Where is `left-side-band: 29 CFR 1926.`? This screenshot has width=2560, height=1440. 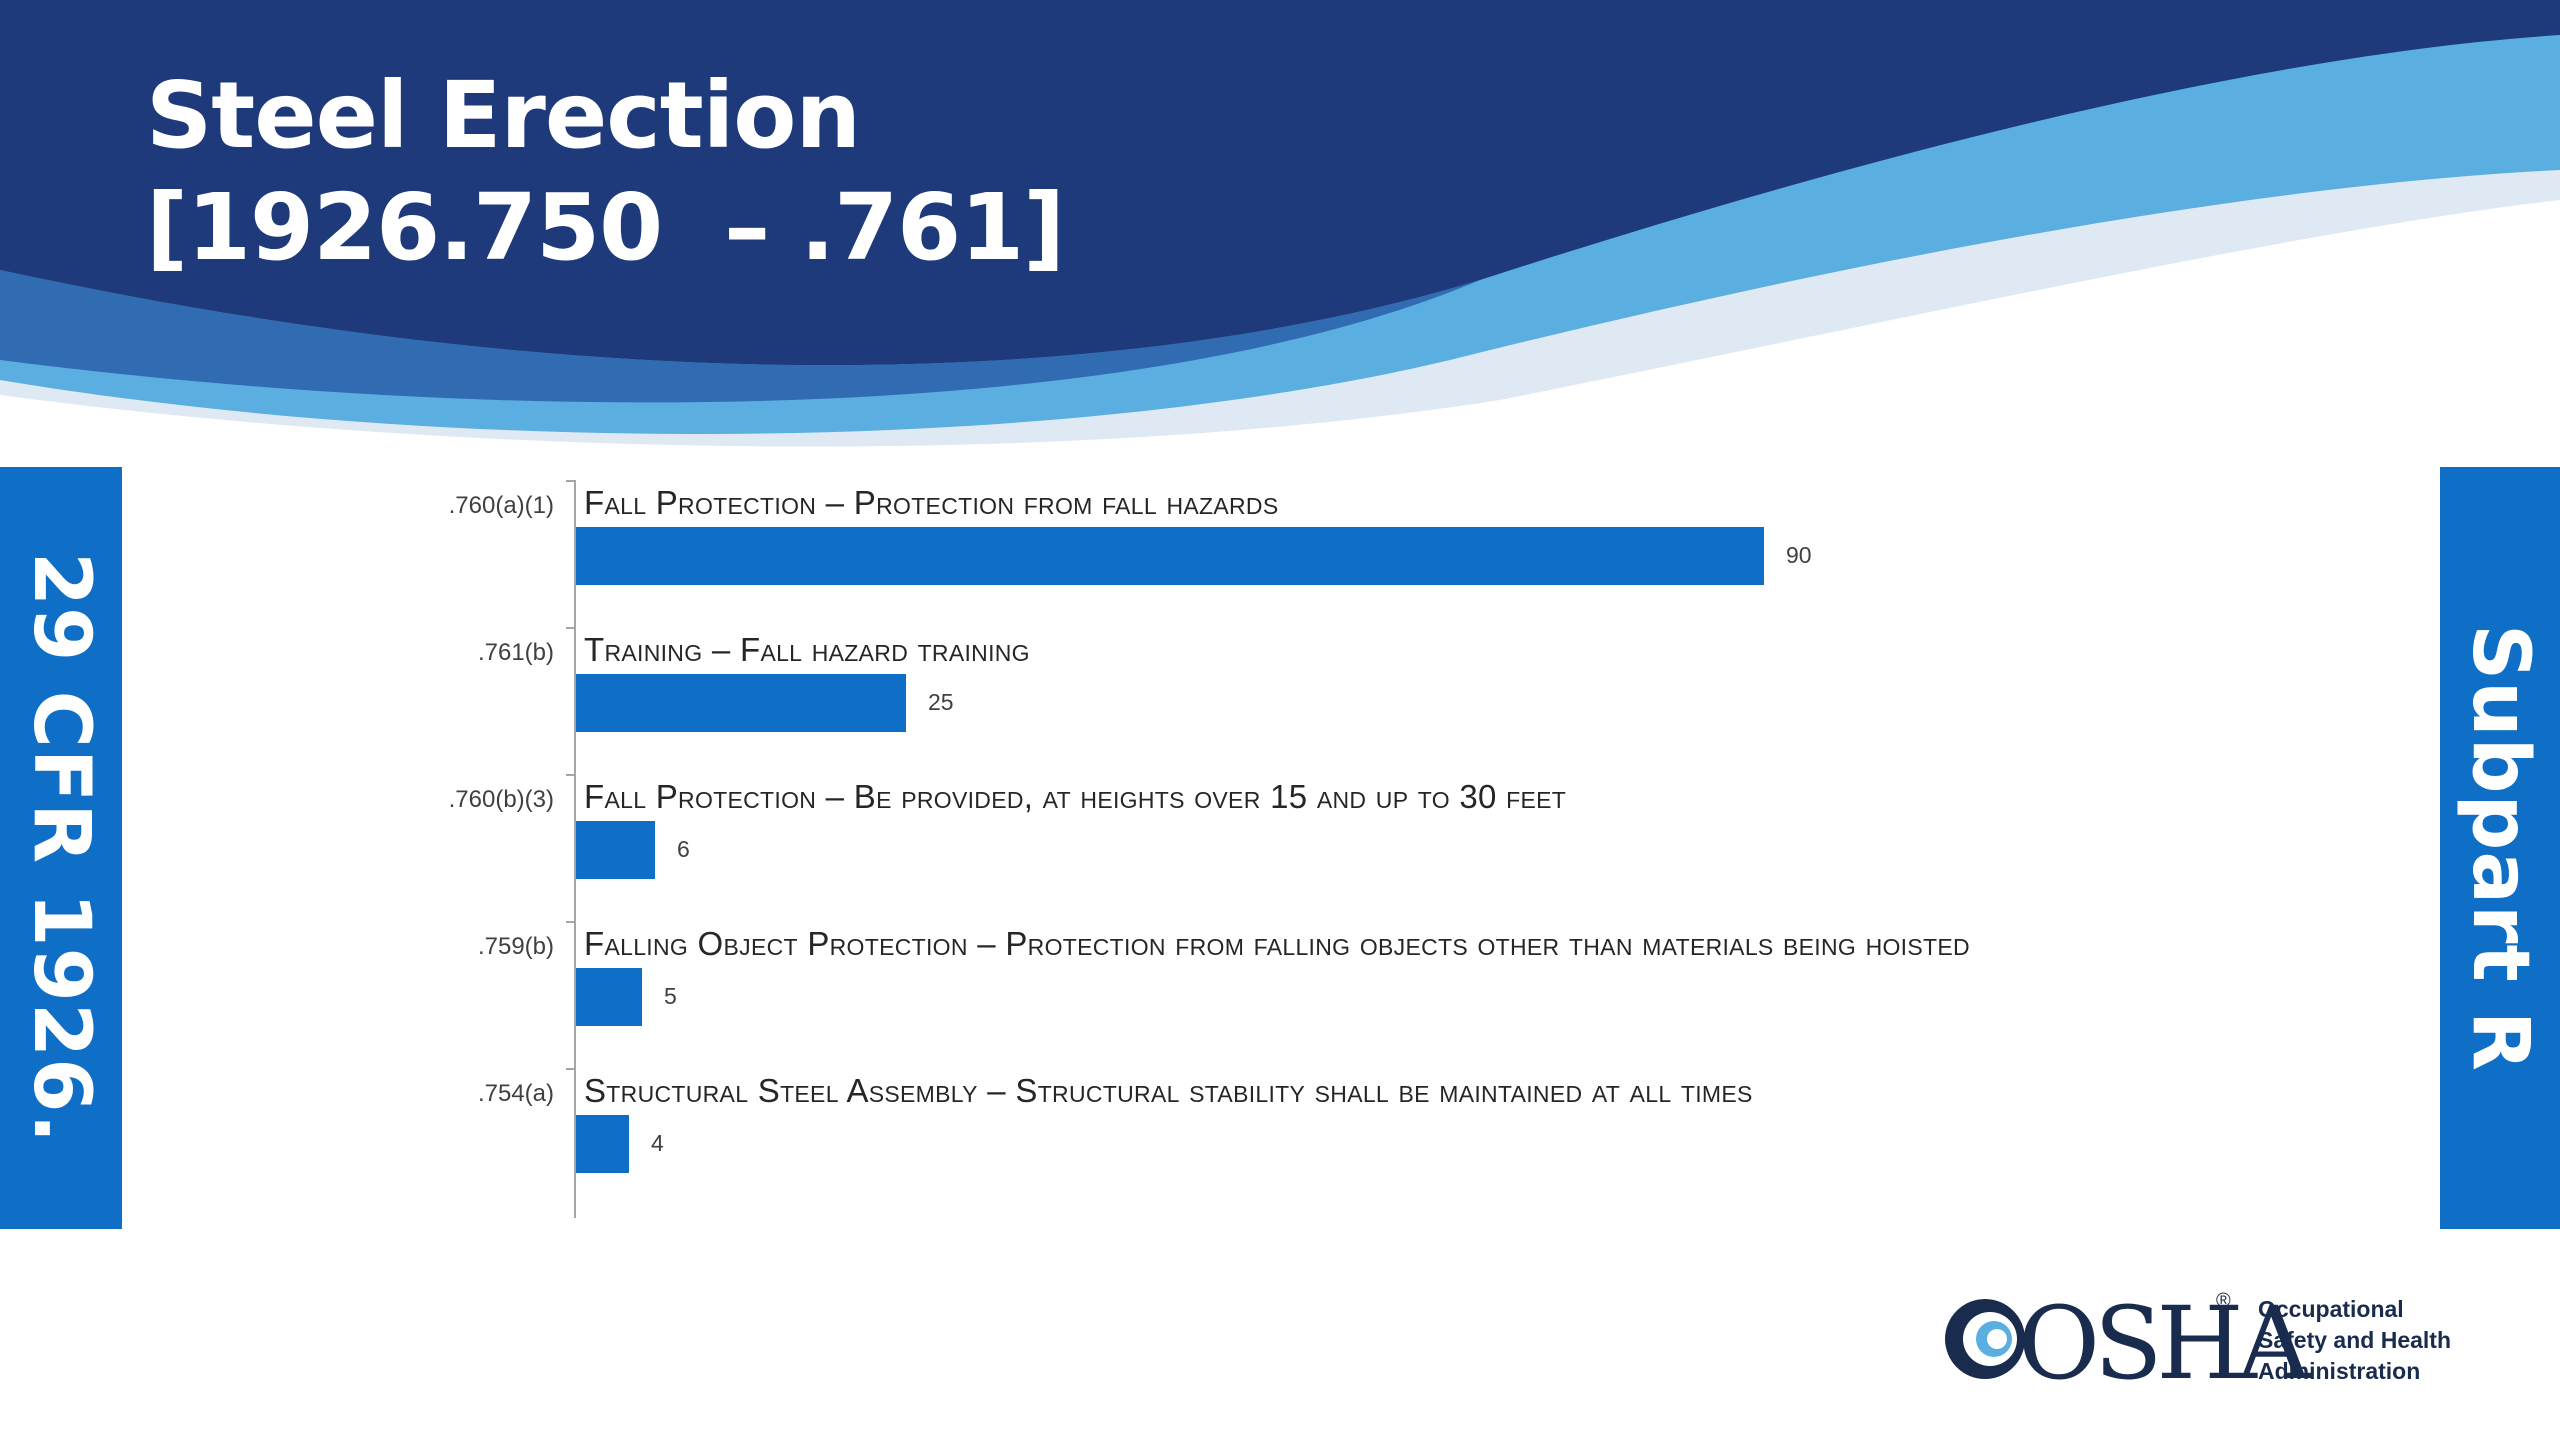
left-side-band: 29 CFR 1926. is located at coordinates (61, 848).